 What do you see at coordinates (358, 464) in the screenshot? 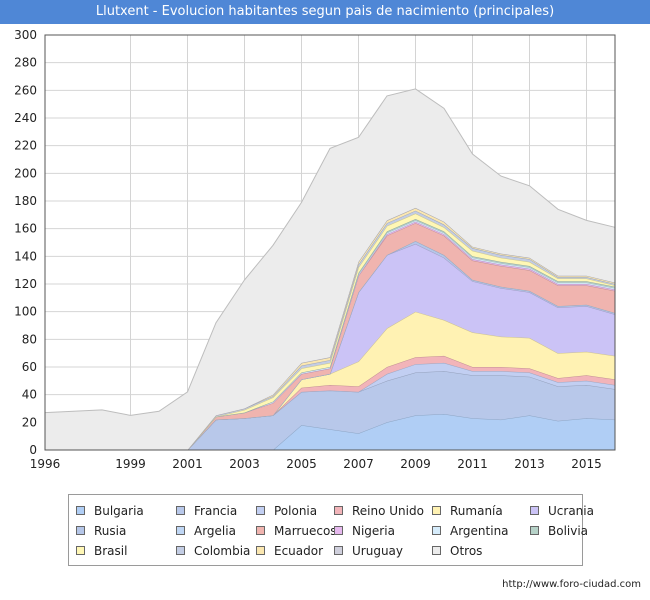
I see `x-tick-label: 2007` at bounding box center [358, 464].